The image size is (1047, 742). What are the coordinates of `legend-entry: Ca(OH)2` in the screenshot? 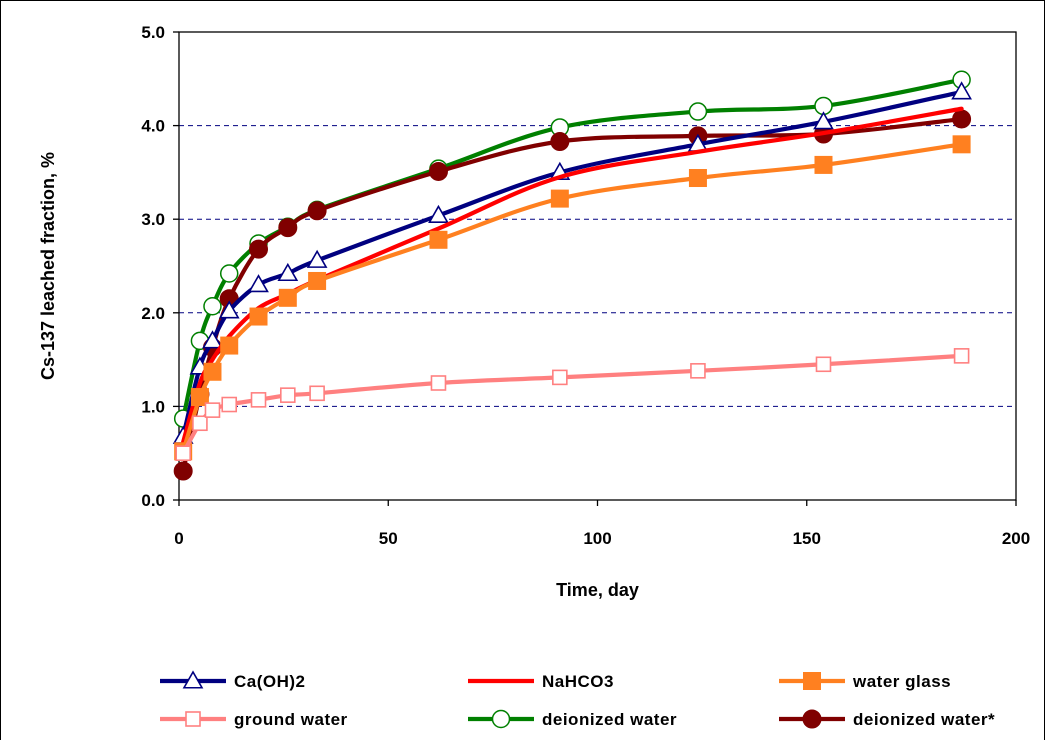 It's located at (233, 680).